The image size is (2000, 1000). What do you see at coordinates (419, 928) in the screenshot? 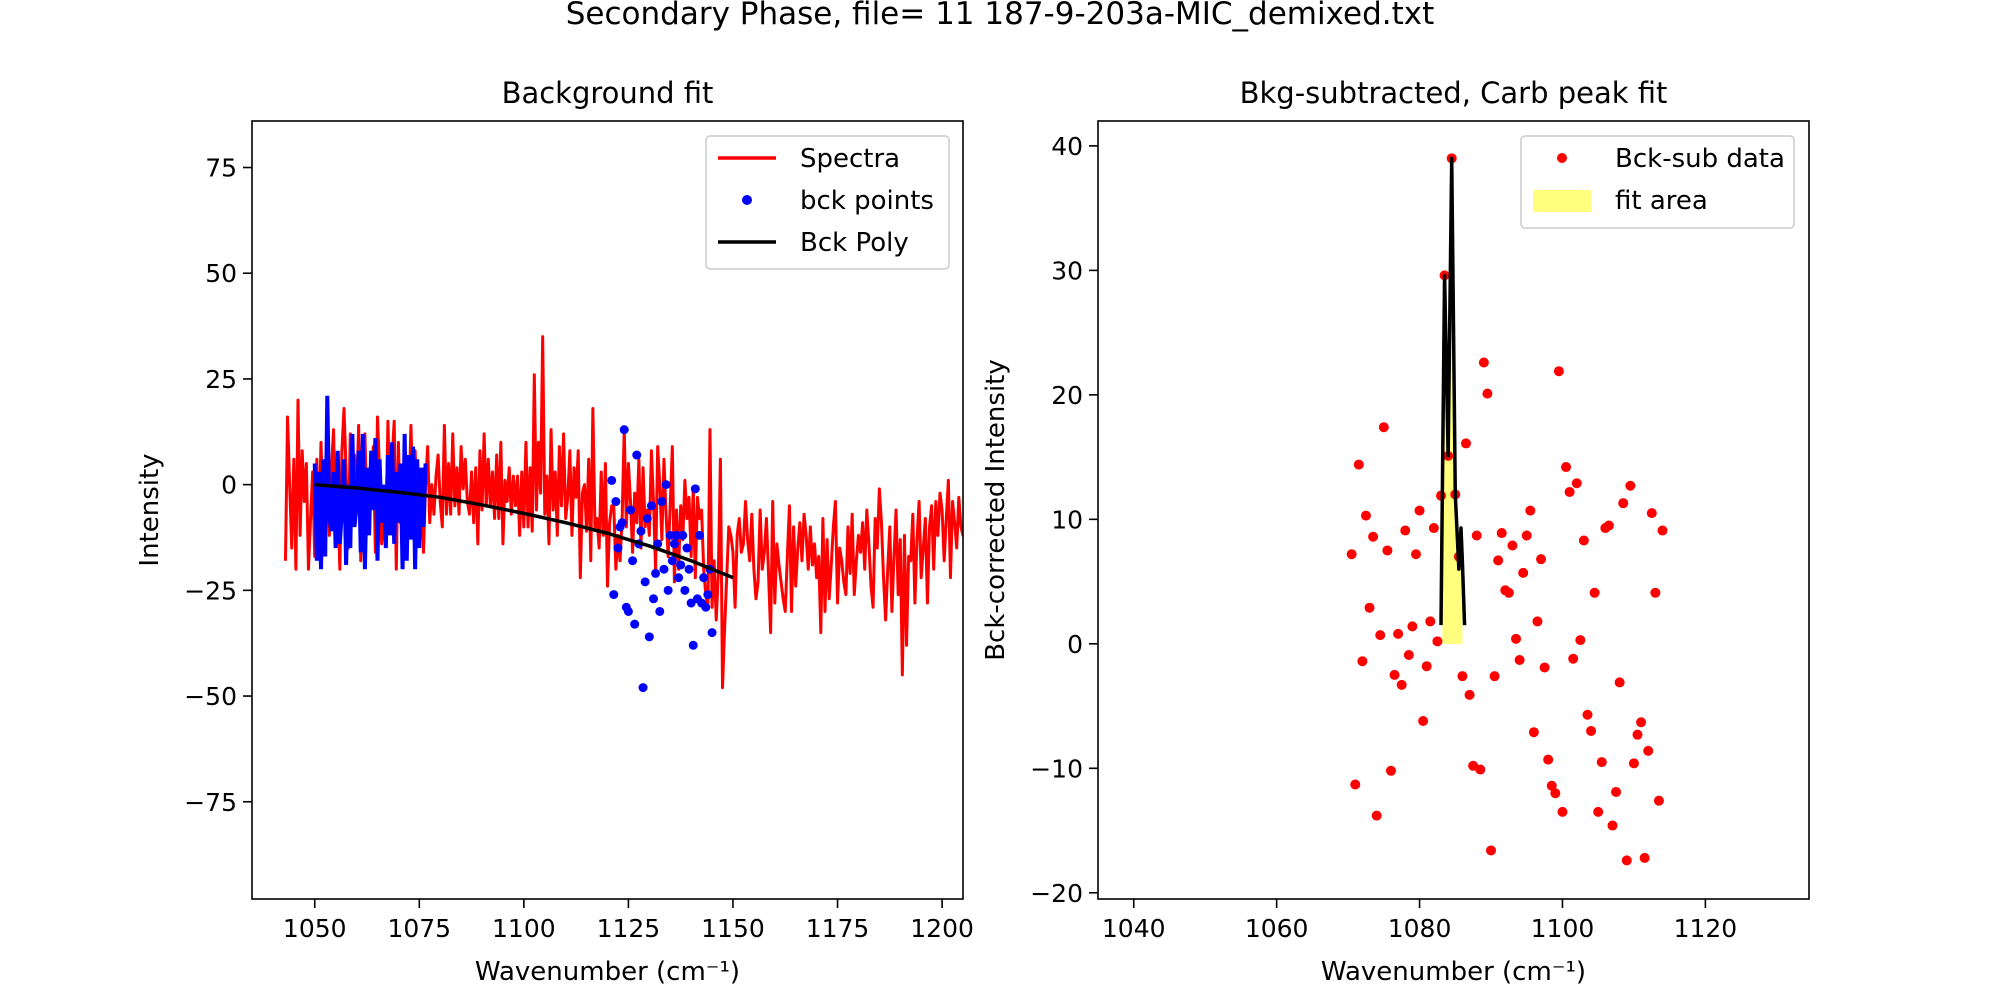
I see `x-tick-label: 1075` at bounding box center [419, 928].